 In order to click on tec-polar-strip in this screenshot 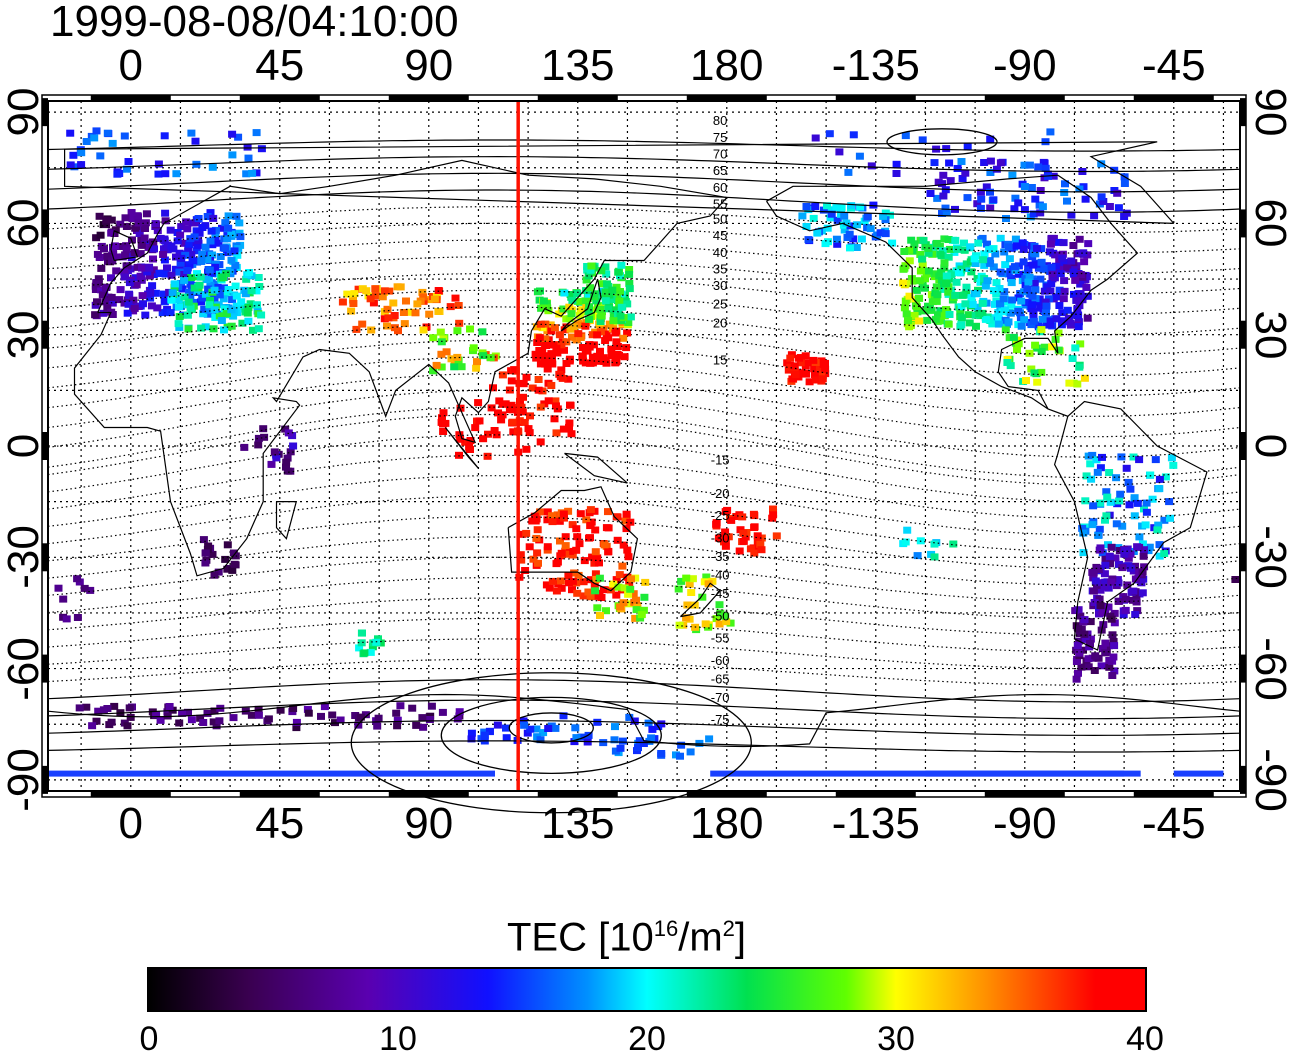, I will do `click(917, 773)`.